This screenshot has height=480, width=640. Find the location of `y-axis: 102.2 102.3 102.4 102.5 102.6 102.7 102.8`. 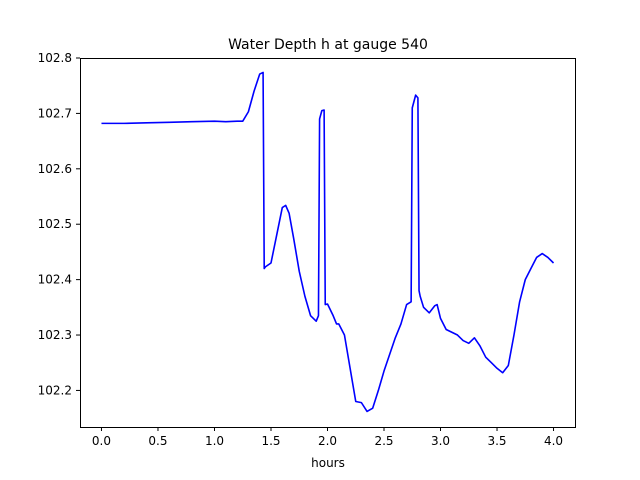

y-axis: 102.2 102.3 102.4 102.5 102.6 102.7 102.8 is located at coordinates (59, 224).